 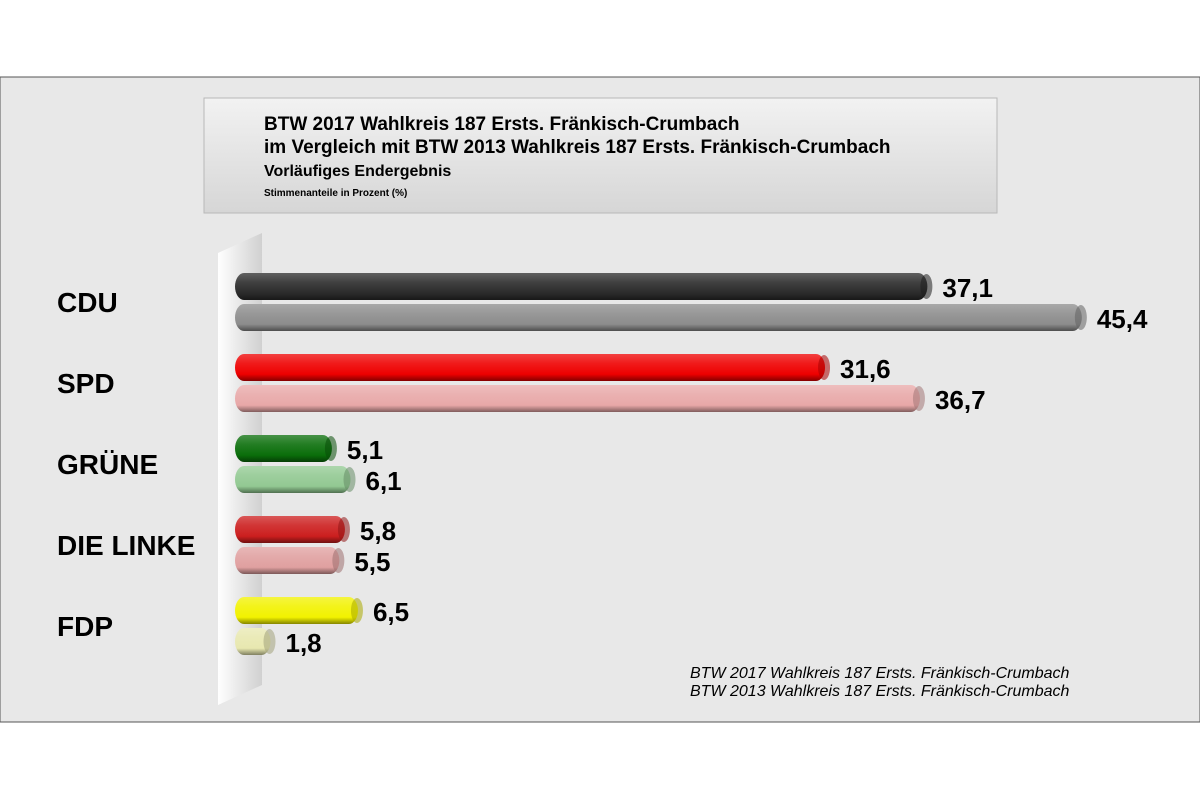 I want to click on title-box-background, so click(x=600, y=155).